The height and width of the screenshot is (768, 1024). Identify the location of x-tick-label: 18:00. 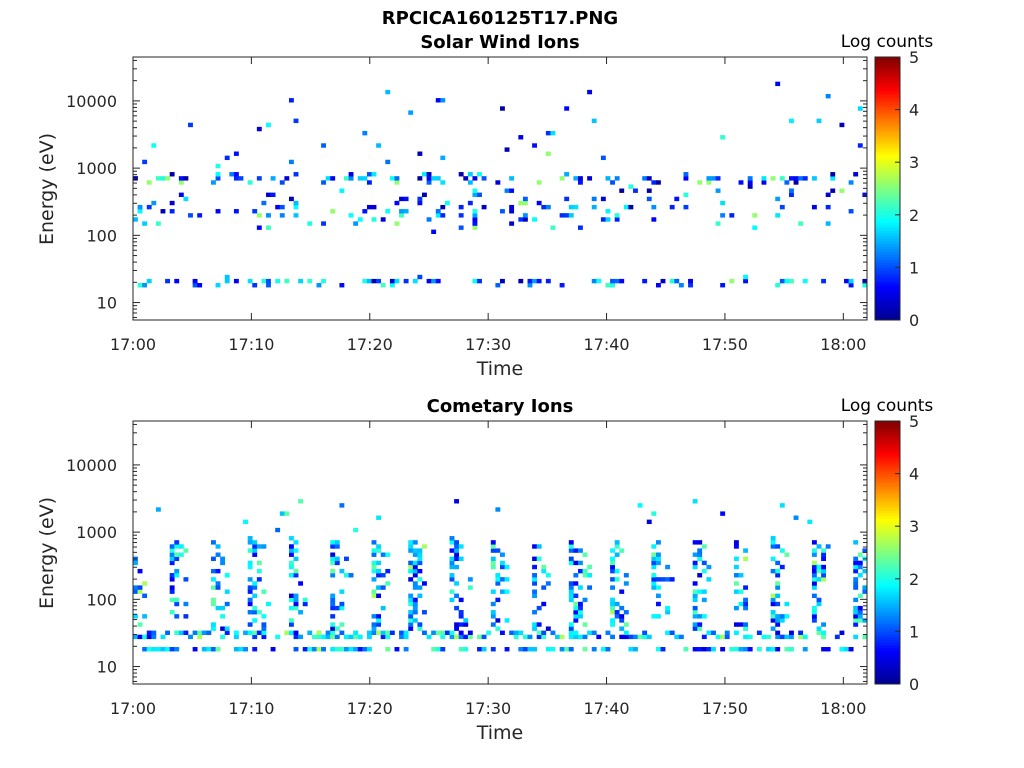
(843, 708).